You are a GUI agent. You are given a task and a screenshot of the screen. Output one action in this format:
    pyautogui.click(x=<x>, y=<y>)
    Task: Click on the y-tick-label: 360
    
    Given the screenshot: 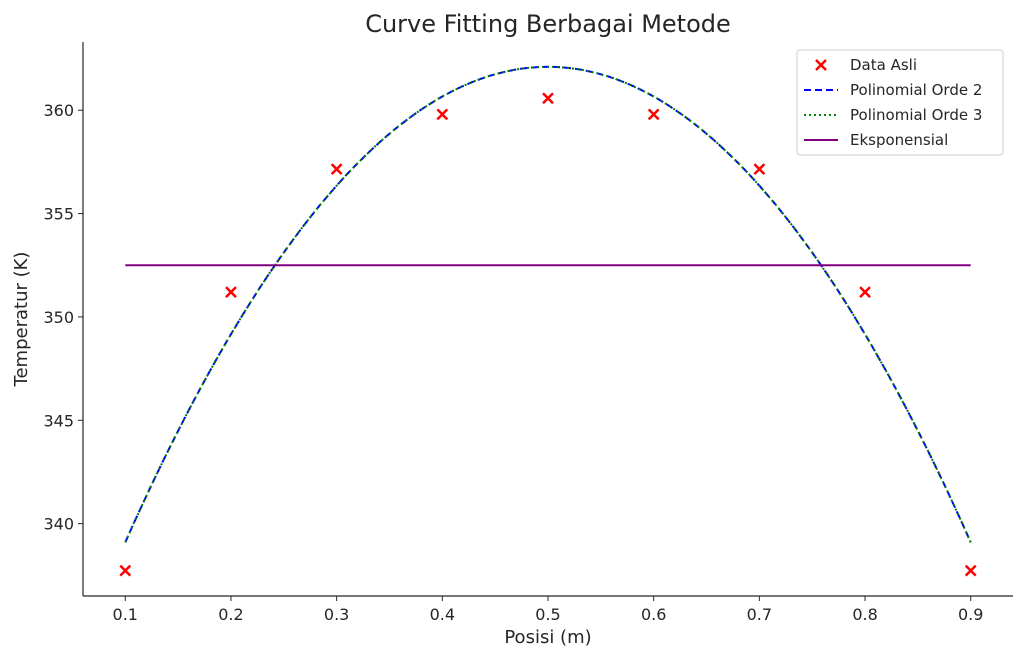 What is the action you would take?
    pyautogui.click(x=58, y=110)
    